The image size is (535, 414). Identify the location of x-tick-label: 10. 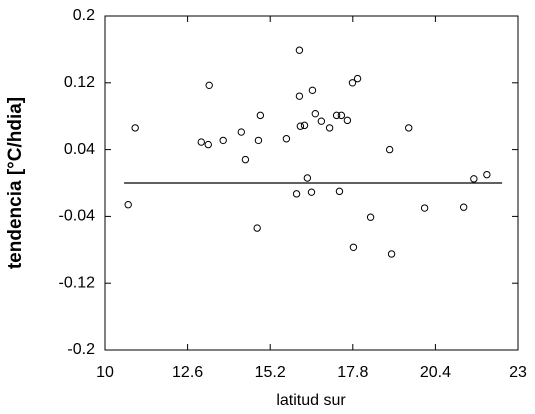
(105, 372).